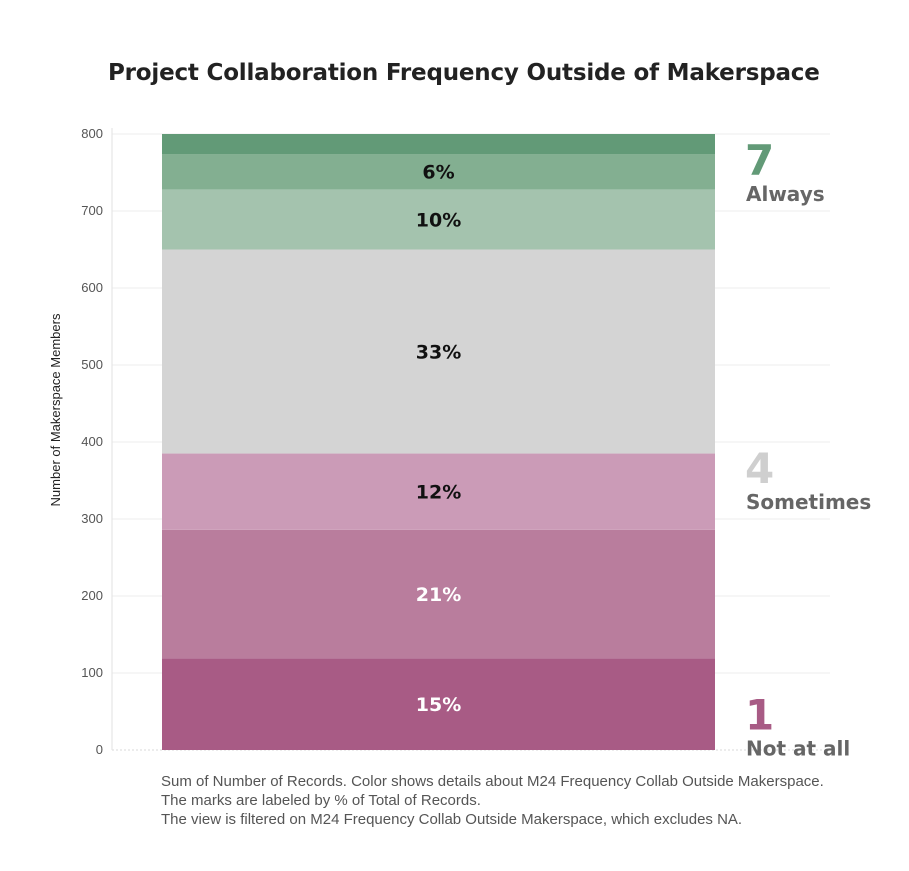 The image size is (909, 871). I want to click on y-axis: 0 100 200 300 400 500 600 700 800, so click(97, 441).